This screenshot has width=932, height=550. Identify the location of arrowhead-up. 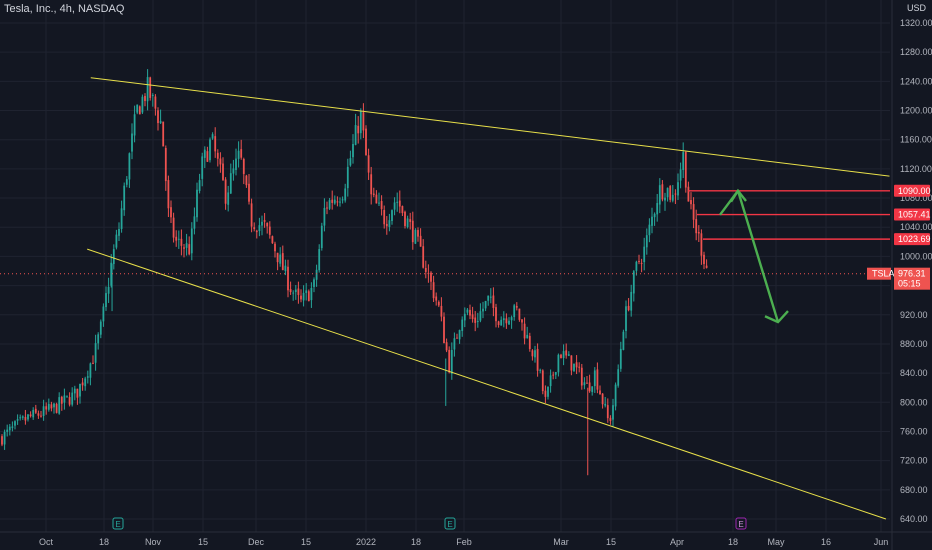
(738, 195).